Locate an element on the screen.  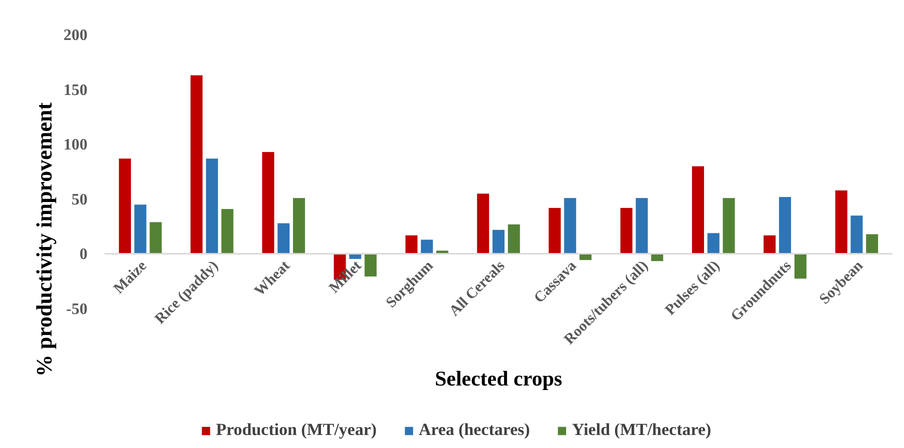
x-axis-title: Selected crops is located at coordinates (498, 378).